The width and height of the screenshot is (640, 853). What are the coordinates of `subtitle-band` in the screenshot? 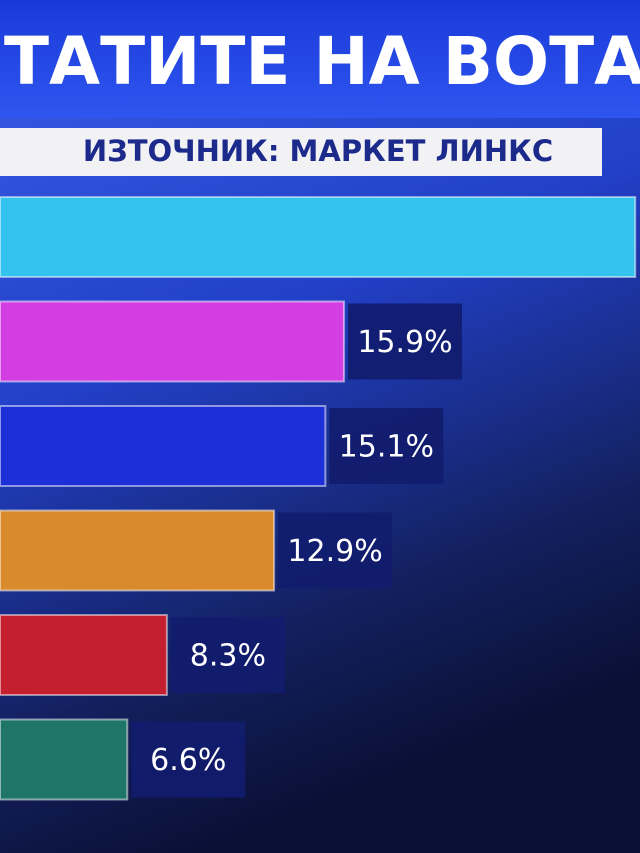 It's located at (301, 152).